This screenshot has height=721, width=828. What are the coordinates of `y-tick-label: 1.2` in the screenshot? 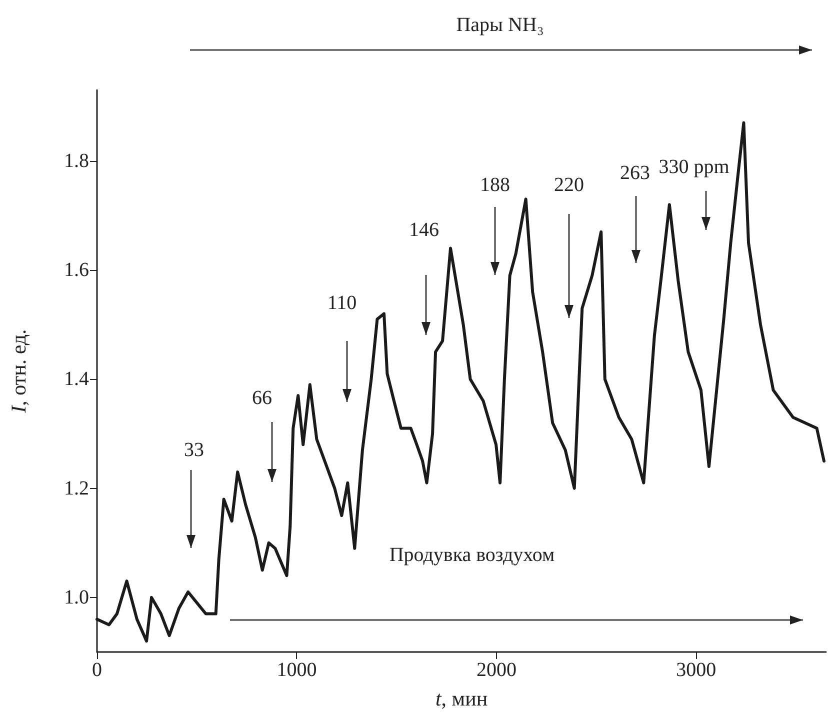 It's located at (76, 488).